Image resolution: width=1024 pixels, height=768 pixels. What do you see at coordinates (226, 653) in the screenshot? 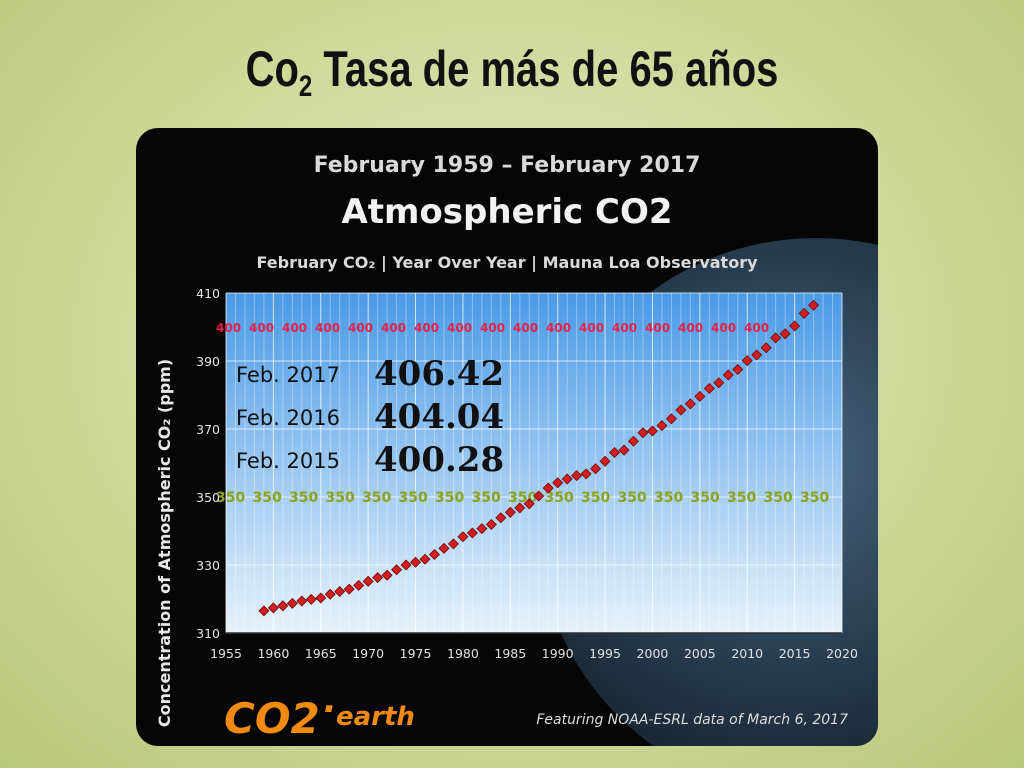
I see `x-tick-label: 1955` at bounding box center [226, 653].